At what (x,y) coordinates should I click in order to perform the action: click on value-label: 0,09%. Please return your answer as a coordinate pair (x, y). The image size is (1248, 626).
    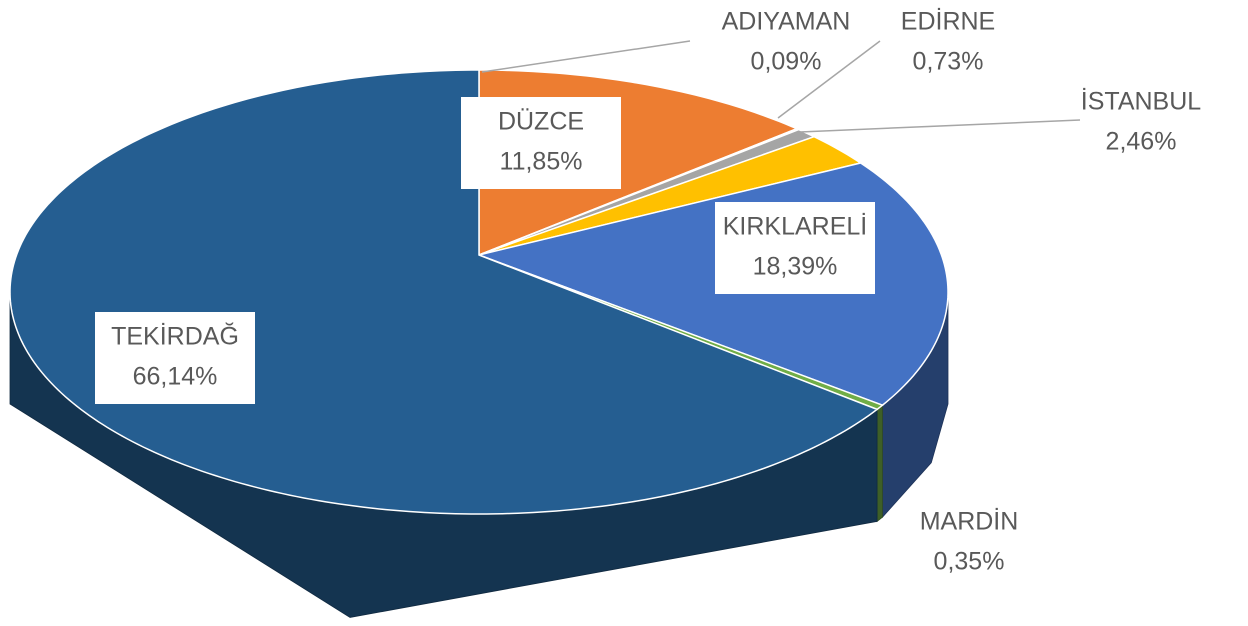
    Looking at the image, I should click on (786, 62).